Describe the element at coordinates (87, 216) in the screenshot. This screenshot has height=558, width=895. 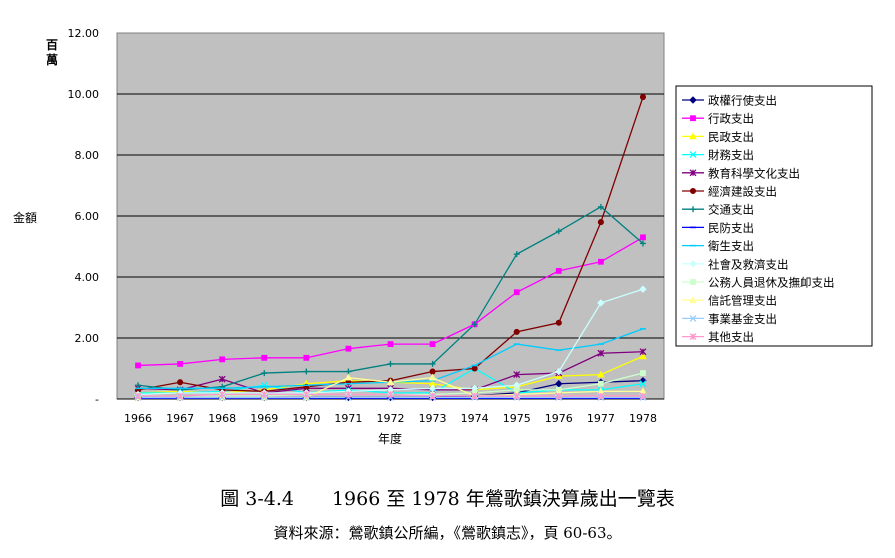
I see `y-tick-label: 6.00` at that location.